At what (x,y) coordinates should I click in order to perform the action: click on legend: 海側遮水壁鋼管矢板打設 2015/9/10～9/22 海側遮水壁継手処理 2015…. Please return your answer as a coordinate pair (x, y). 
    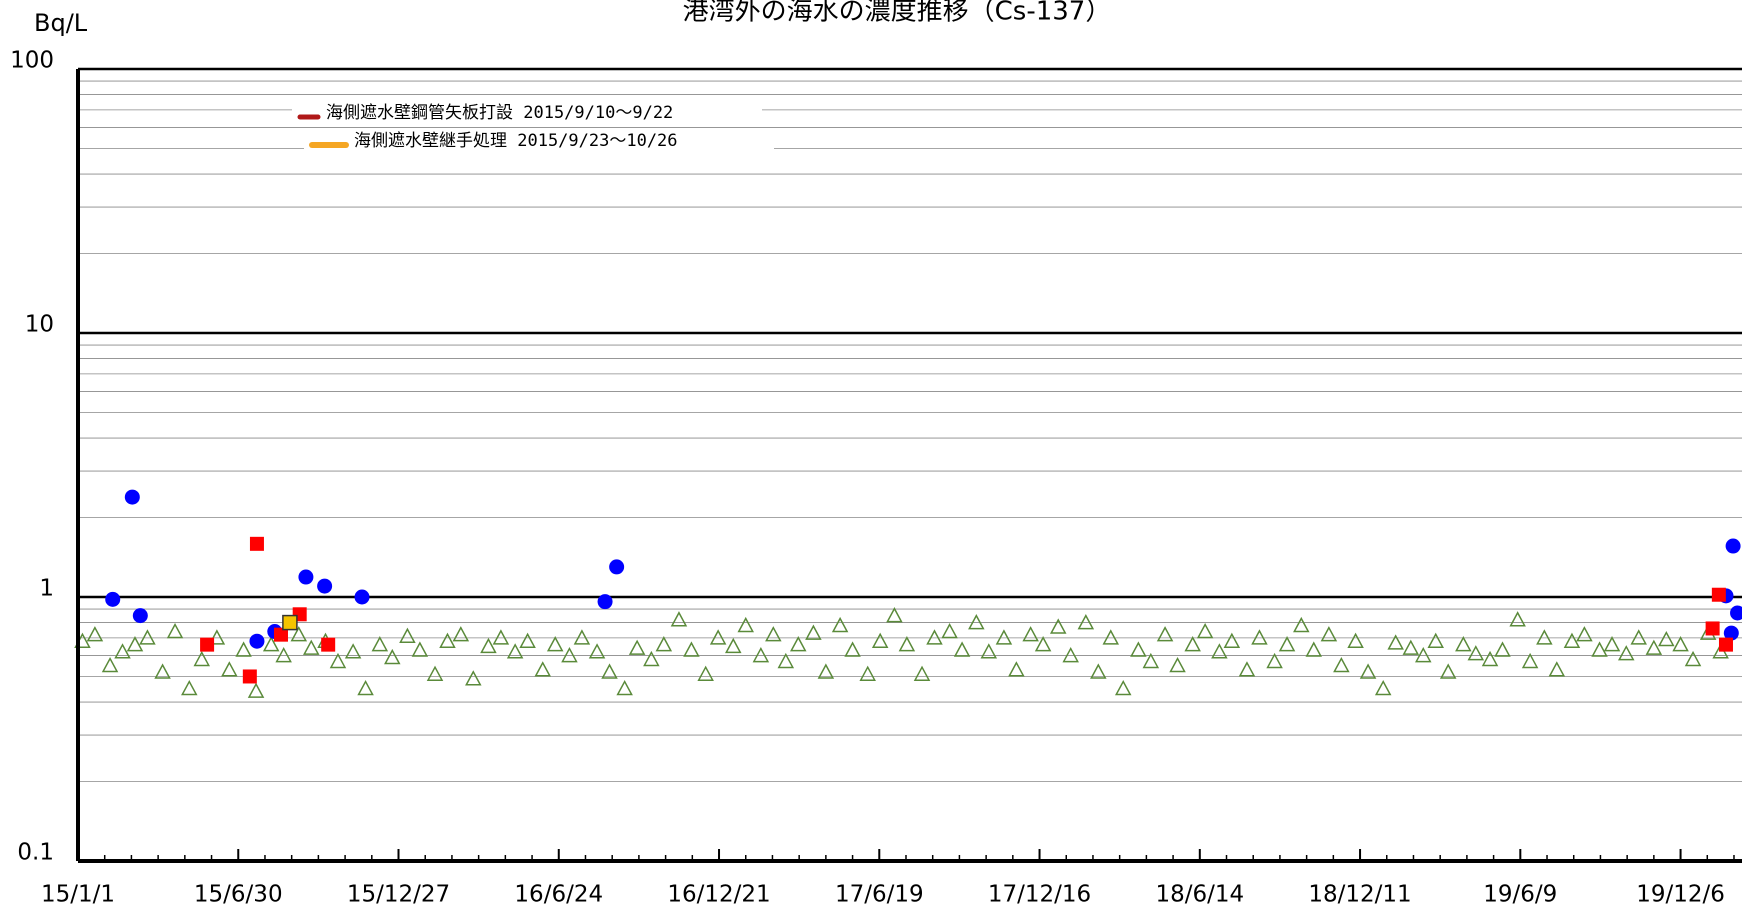
    Looking at the image, I should click on (533, 127).